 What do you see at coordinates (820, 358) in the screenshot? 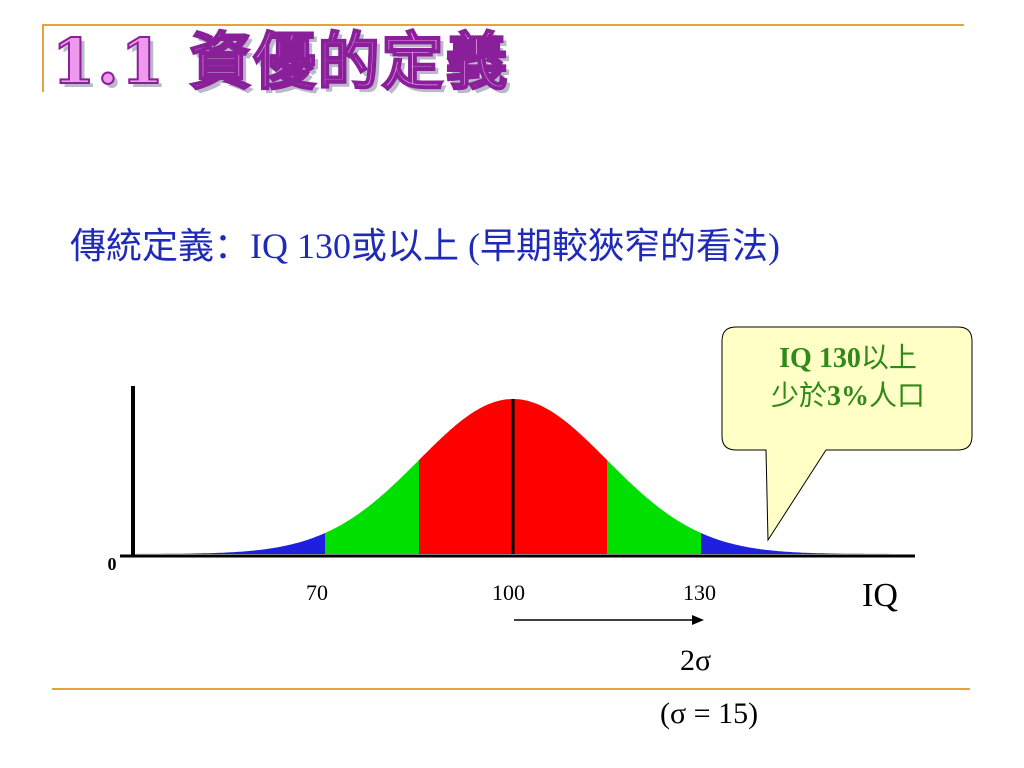
I see `callout-iq: IQ 130` at bounding box center [820, 358].